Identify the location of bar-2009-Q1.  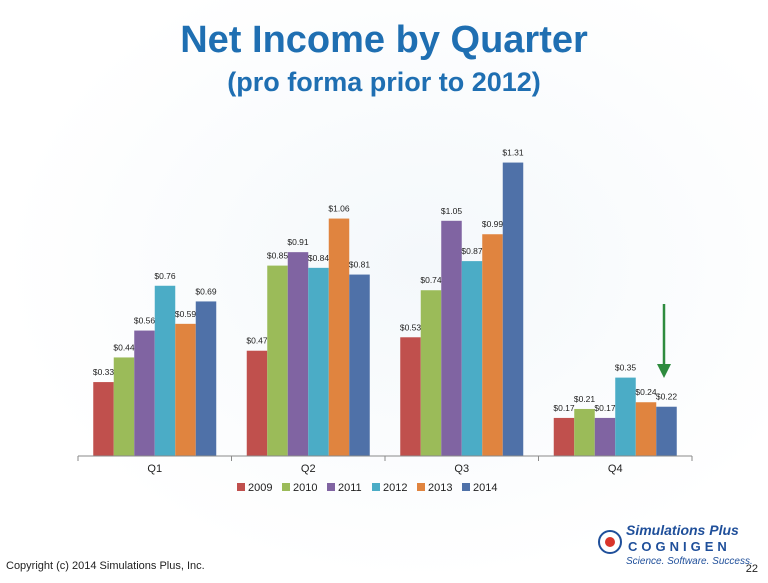
(103, 419).